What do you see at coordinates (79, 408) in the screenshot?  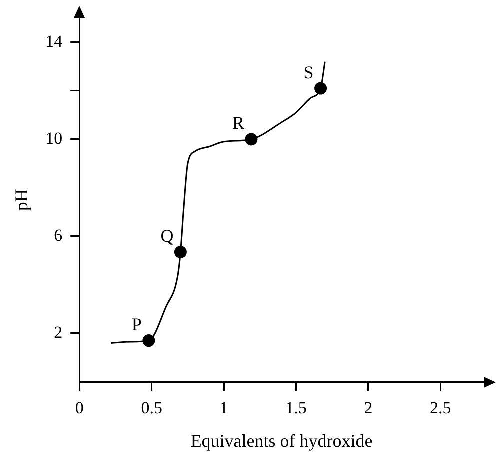 I see `x-tick-label: 0` at bounding box center [79, 408].